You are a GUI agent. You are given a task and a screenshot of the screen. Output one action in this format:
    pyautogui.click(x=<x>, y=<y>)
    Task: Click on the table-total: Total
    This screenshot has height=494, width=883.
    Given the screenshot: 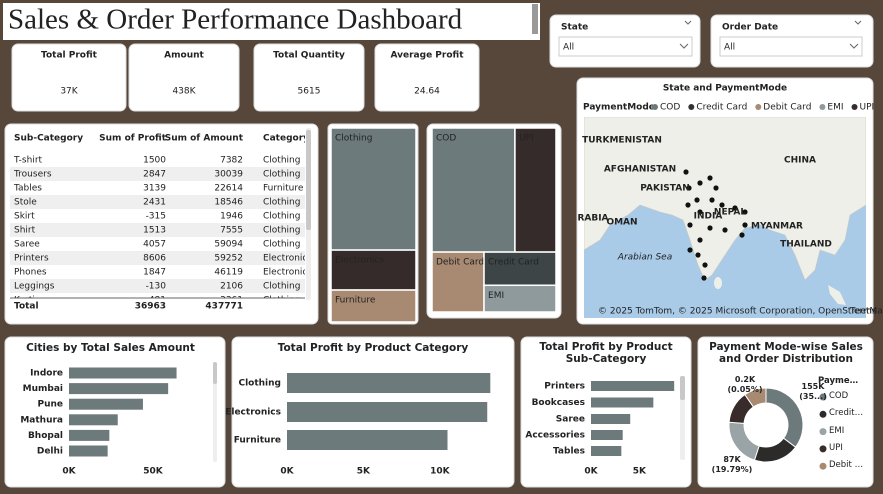 What is the action you would take?
    pyautogui.click(x=26, y=307)
    